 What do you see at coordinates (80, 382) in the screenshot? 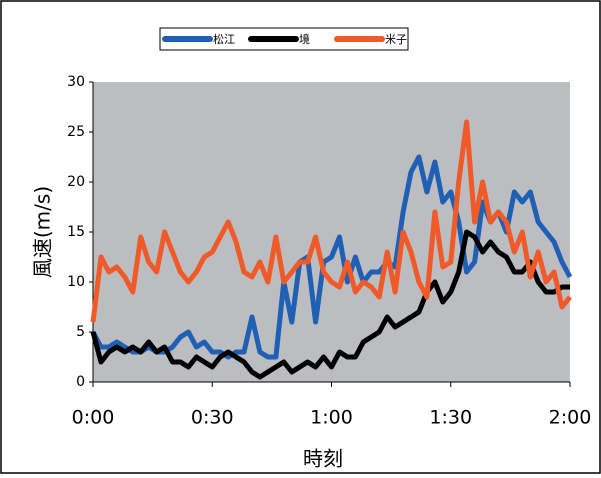
I see `y-tick-label: 0` at bounding box center [80, 382].